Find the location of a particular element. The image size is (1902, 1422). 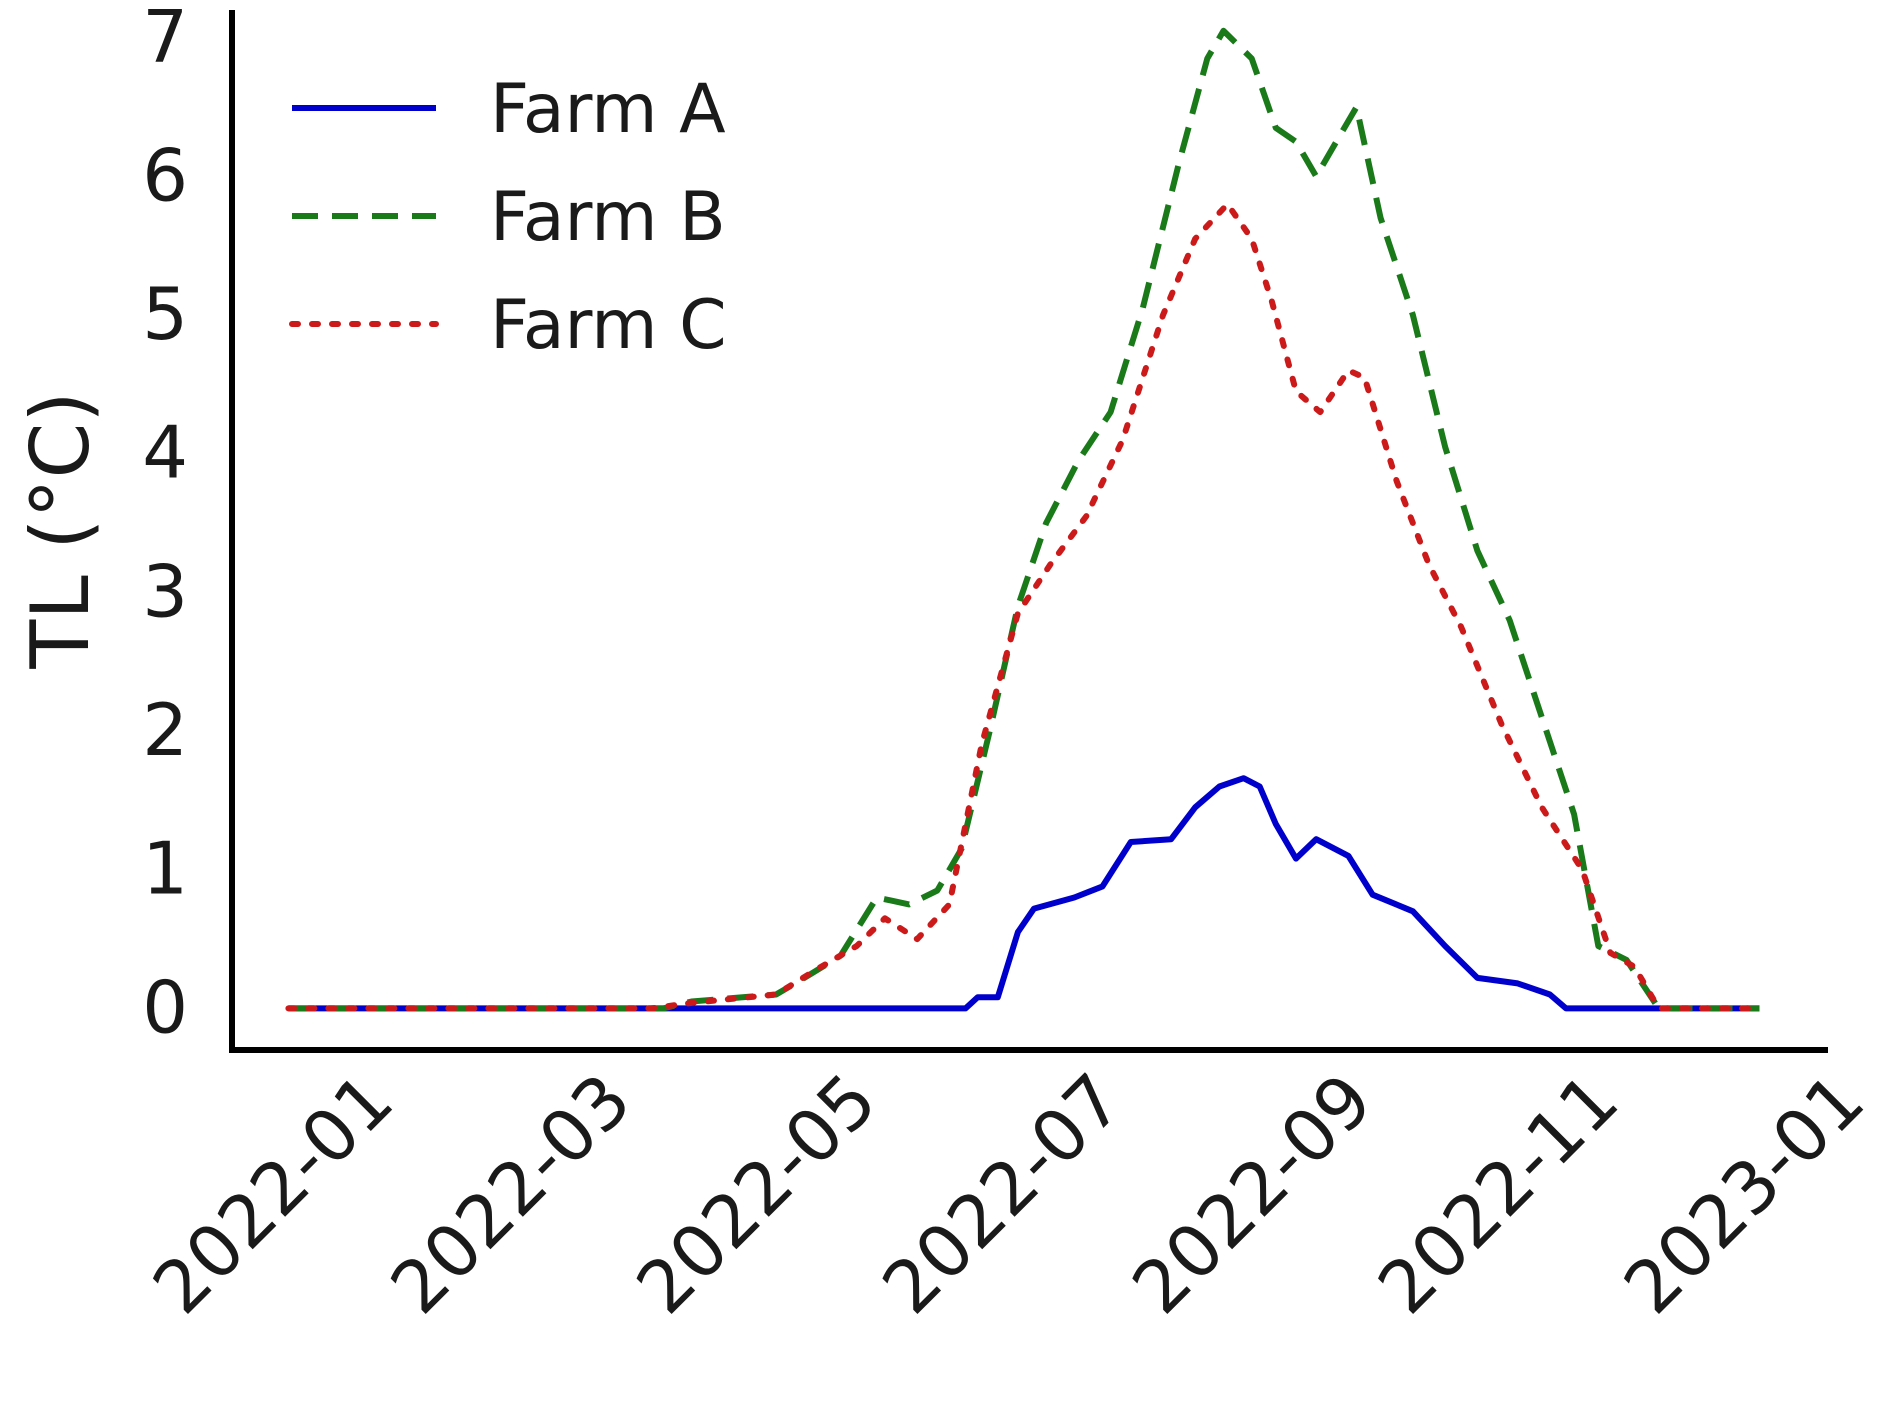

x-tick-label: 2022-11 is located at coordinates (1498, 1194).